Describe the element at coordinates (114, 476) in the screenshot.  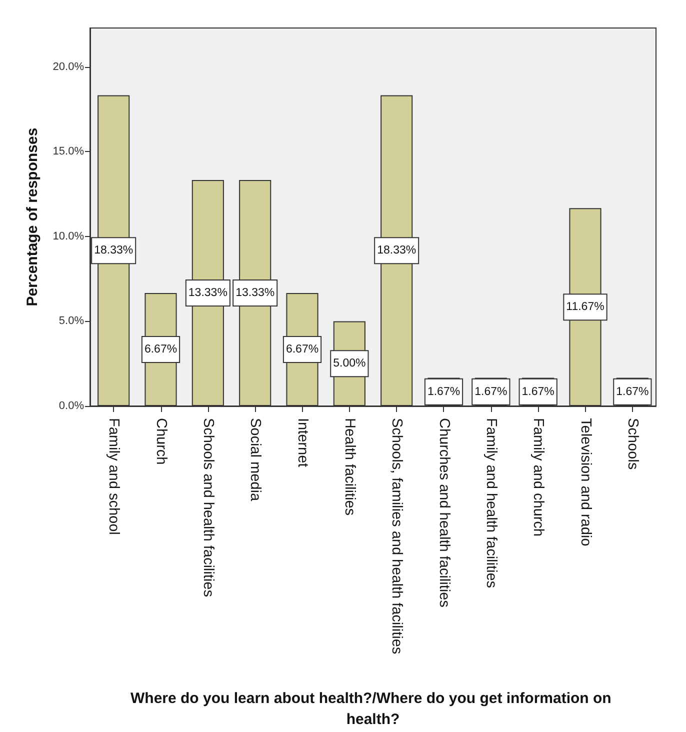
I see `x-tick-label: Family and school` at that location.